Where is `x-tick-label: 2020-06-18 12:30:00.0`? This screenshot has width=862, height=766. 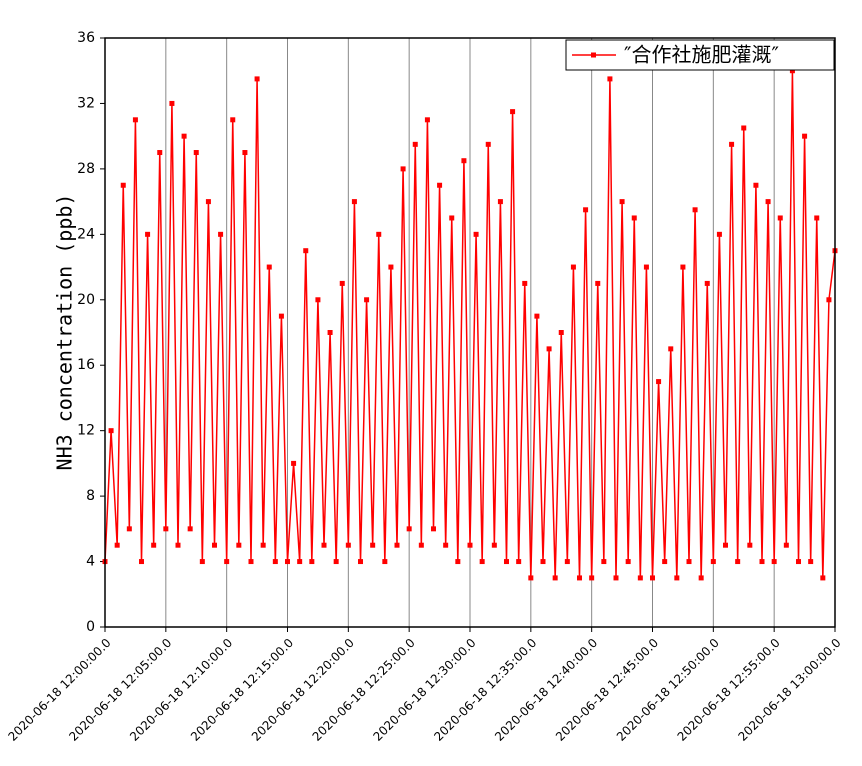
x-tick-label: 2020-06-18 12:30:00.0 is located at coordinates (424, 690).